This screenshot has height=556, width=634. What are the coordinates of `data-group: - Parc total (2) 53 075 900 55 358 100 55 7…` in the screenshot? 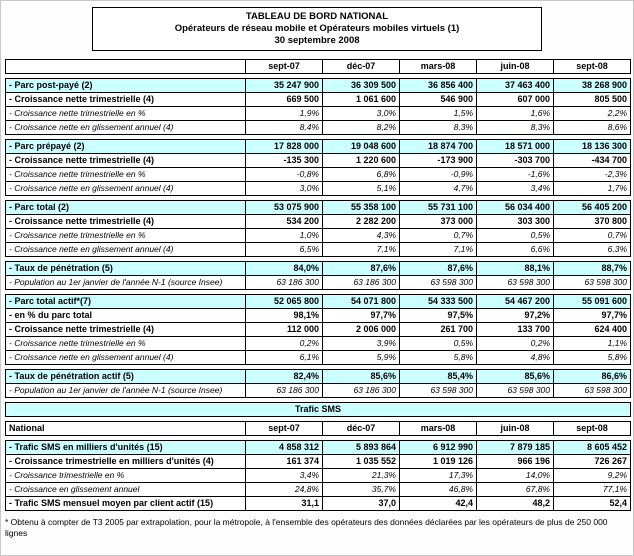 It's located at (318, 228).